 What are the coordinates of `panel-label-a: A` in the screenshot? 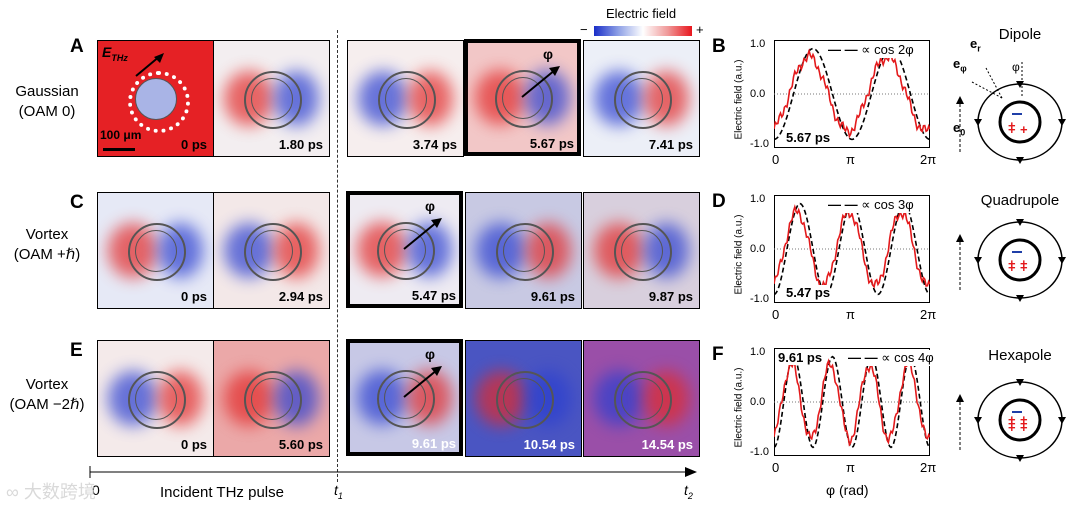 It's located at (77, 46).